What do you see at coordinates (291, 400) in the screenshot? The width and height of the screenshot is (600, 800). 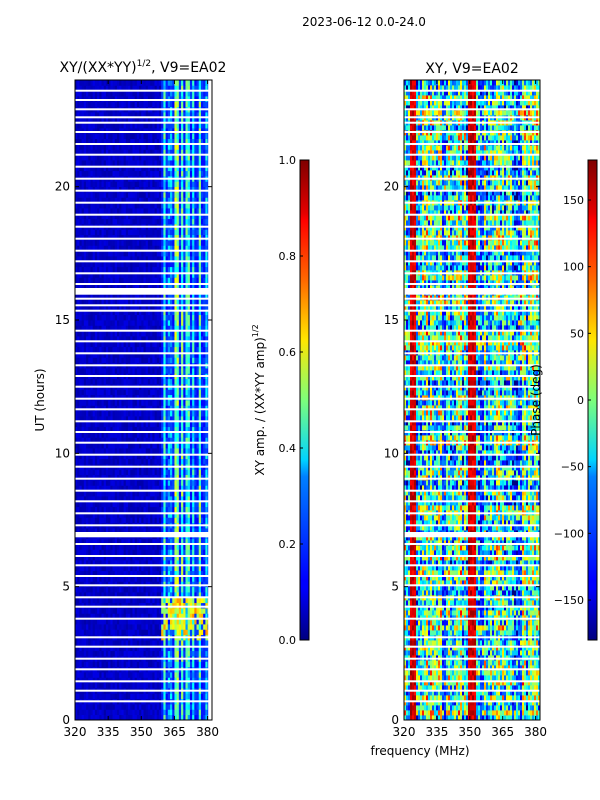 I see `amp-colorbar-ticks: 0.0 0.2 0.4 0.6 0.8 1.0` at bounding box center [291, 400].